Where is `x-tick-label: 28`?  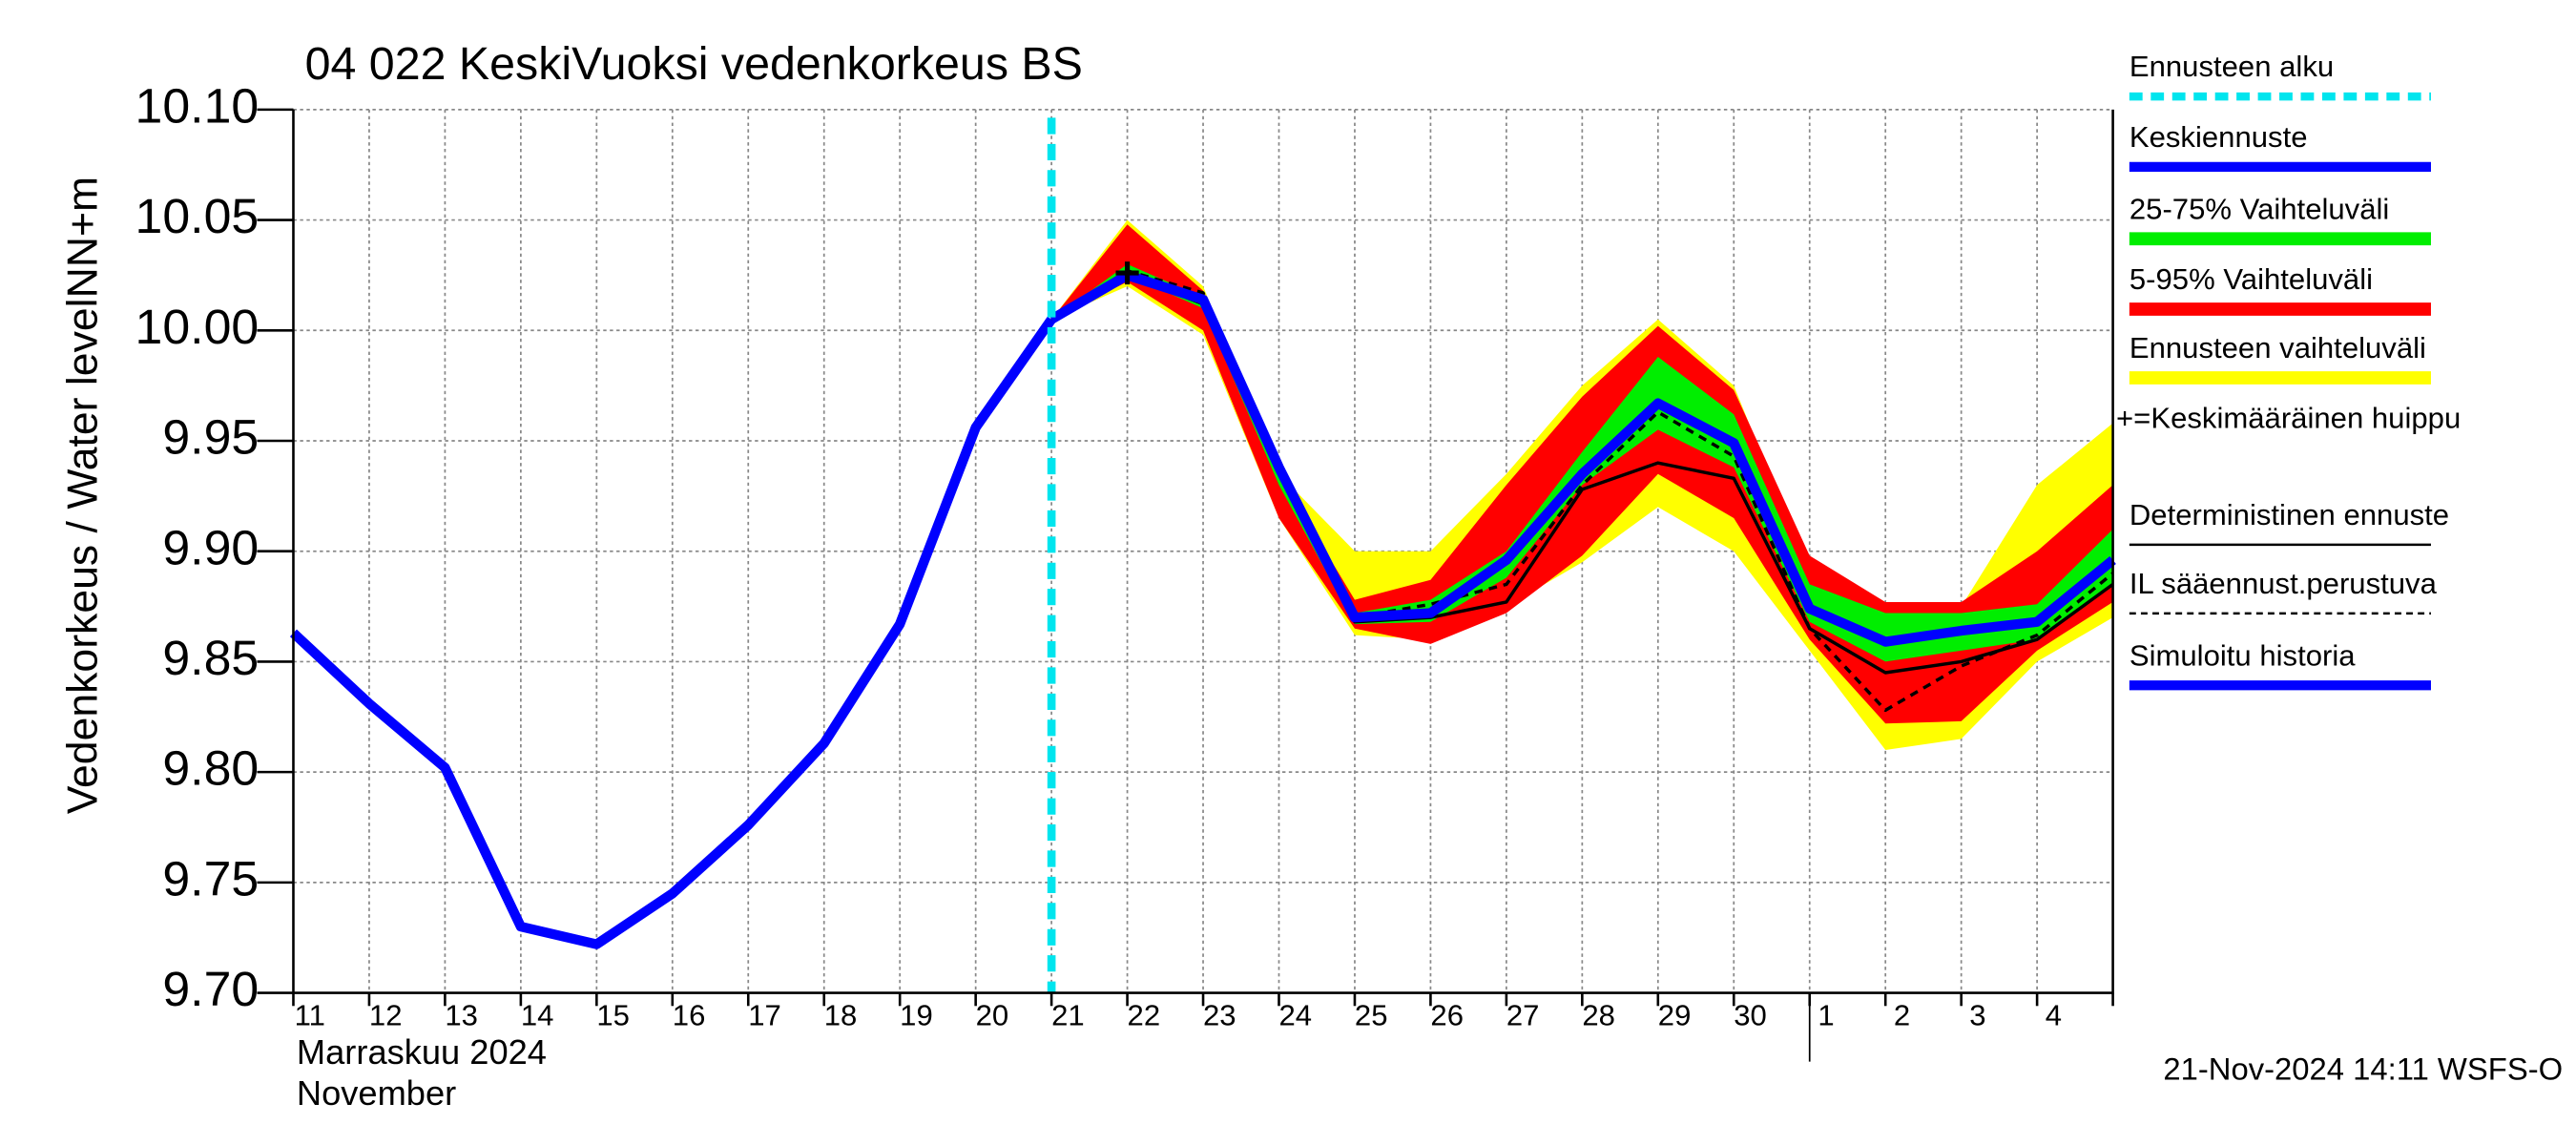 x-tick-label: 28 is located at coordinates (1598, 1016).